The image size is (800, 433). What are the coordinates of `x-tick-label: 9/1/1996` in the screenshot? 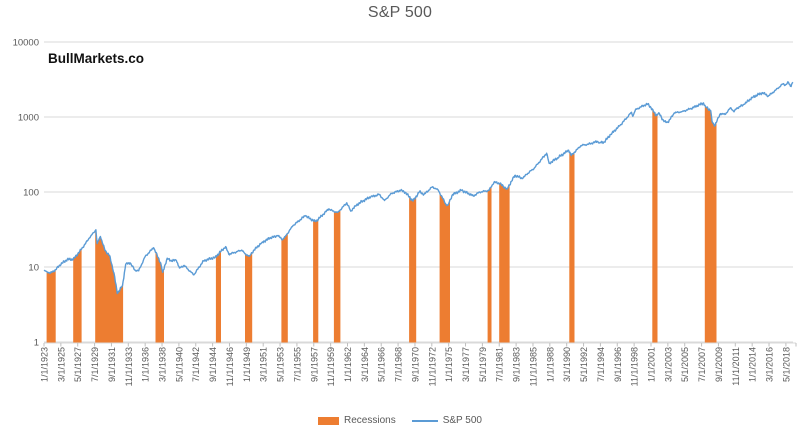 It's located at (618, 364).